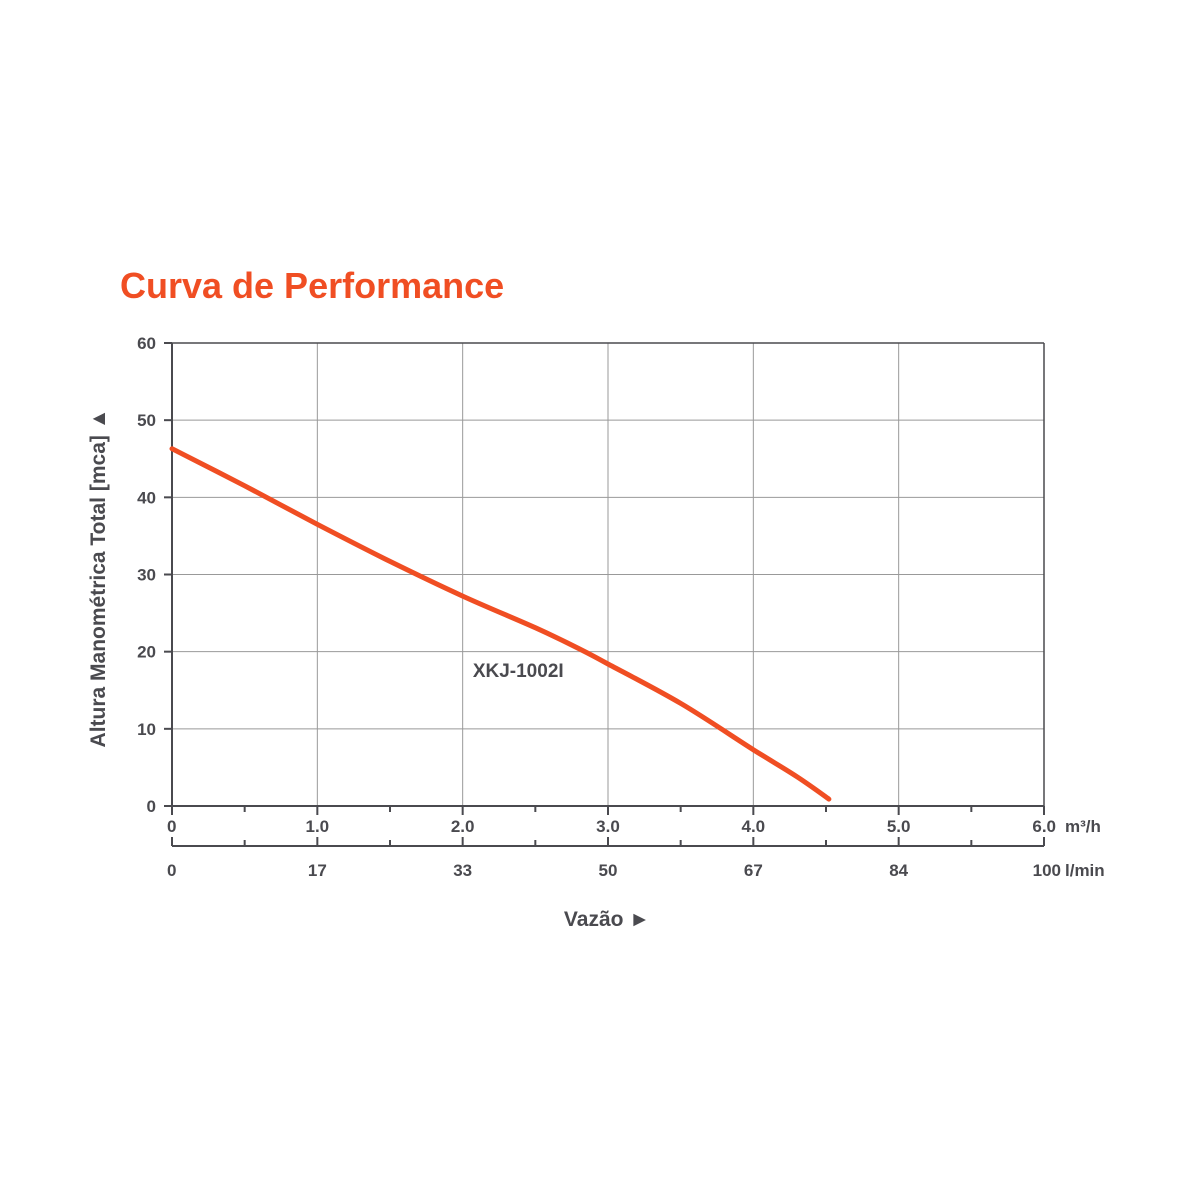 Image resolution: width=1200 pixels, height=1200 pixels. I want to click on x-tick-label-m3h: 4.0, so click(754, 826).